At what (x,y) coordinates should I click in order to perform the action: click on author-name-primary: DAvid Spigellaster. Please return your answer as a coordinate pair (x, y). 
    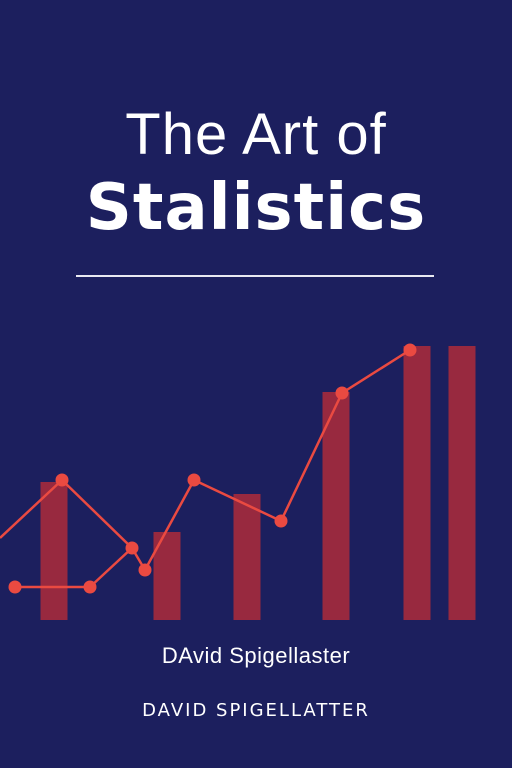
    Looking at the image, I should click on (256, 656).